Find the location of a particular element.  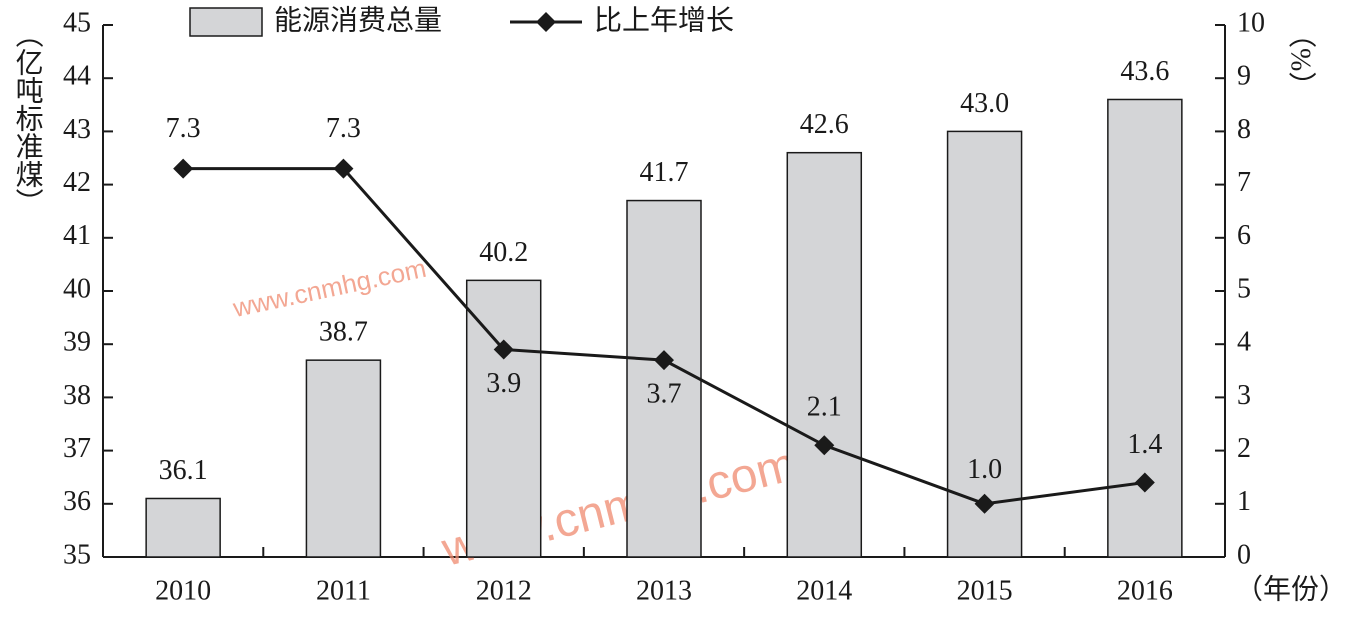

legend-label: 比上年增长 is located at coordinates (664, 20).